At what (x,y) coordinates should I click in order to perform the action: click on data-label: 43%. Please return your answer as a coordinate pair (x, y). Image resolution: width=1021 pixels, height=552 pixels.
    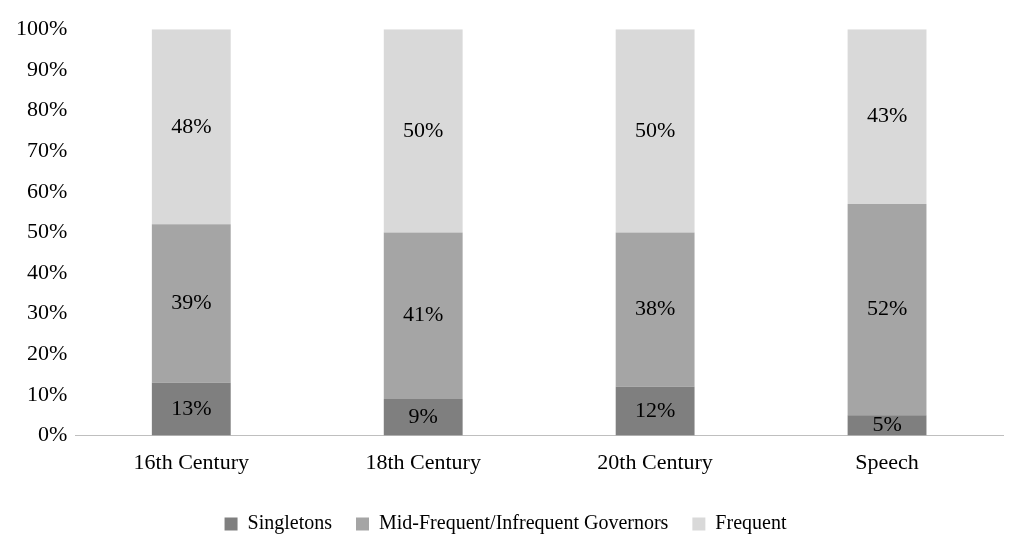
    Looking at the image, I should click on (887, 115).